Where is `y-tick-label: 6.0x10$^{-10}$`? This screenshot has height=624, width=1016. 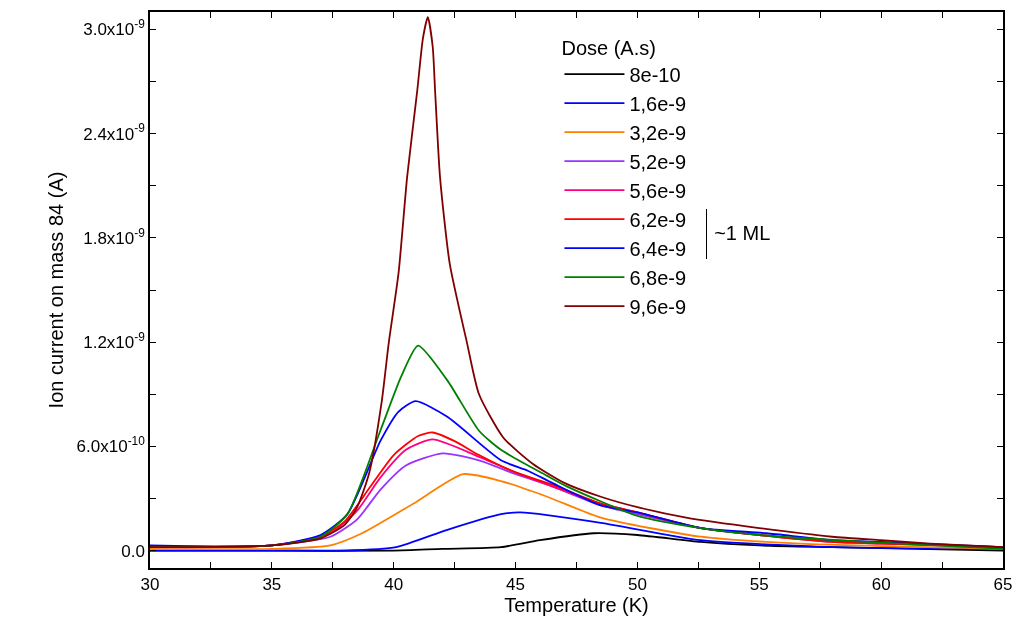 y-tick-label: 6.0x10$^{-10}$ is located at coordinates (111, 445).